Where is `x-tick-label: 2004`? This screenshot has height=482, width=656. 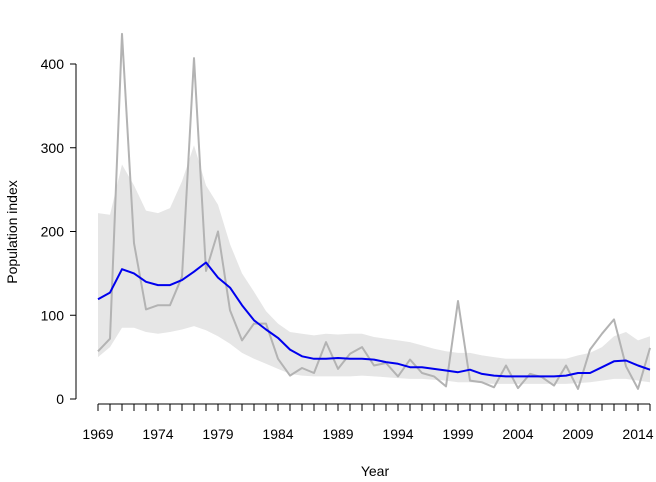
x-tick-label: 2004 is located at coordinates (517, 434).